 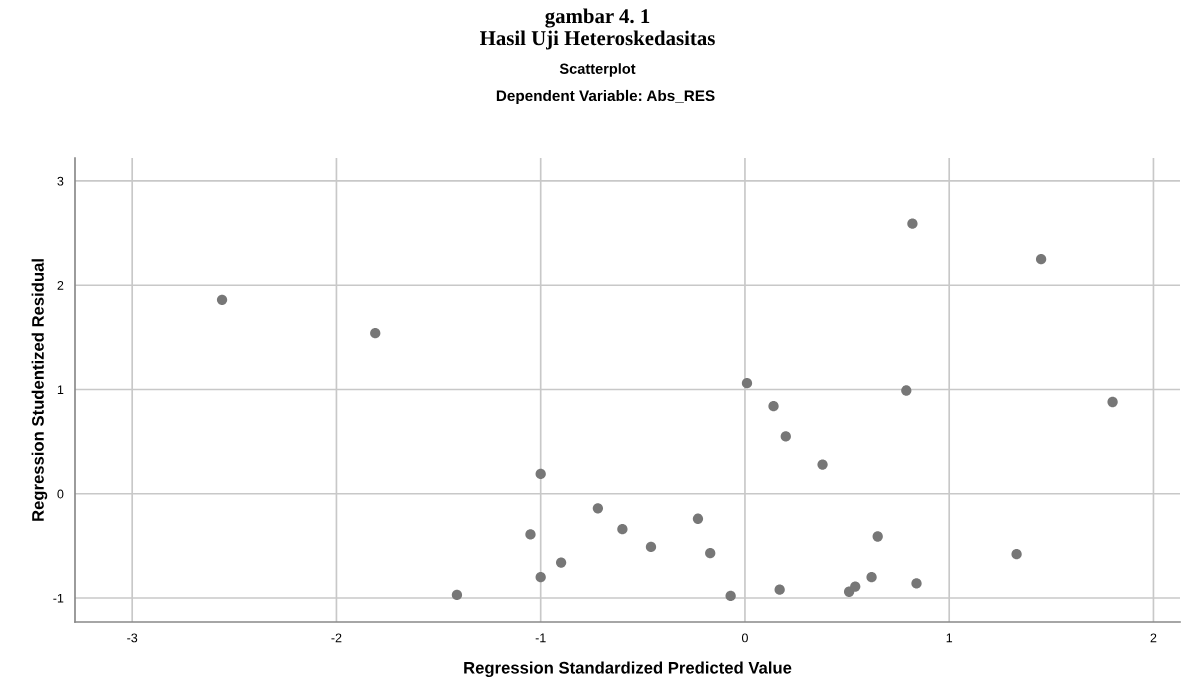 What do you see at coordinates (949, 638) in the screenshot?
I see `x-tick-label: 1` at bounding box center [949, 638].